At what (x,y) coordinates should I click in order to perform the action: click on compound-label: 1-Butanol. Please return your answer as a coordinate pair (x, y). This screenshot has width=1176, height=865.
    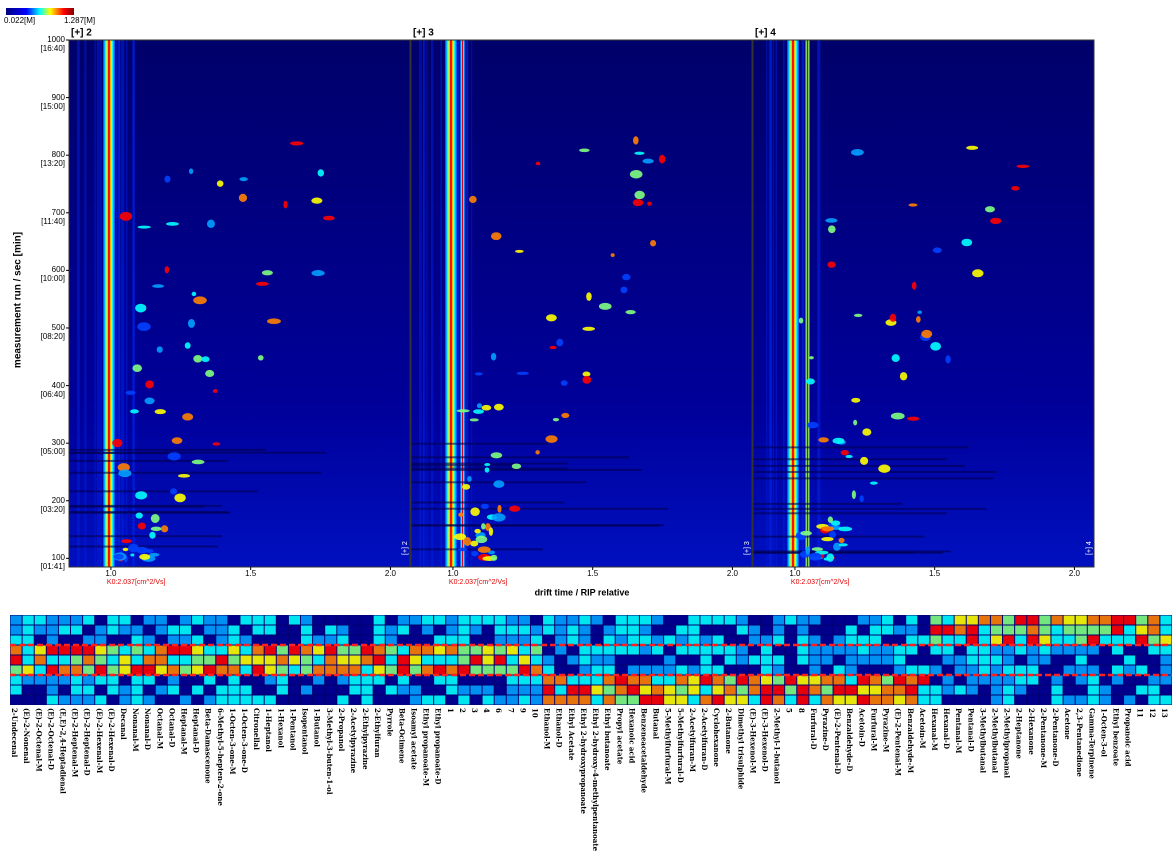
    Looking at the image, I should click on (317, 727).